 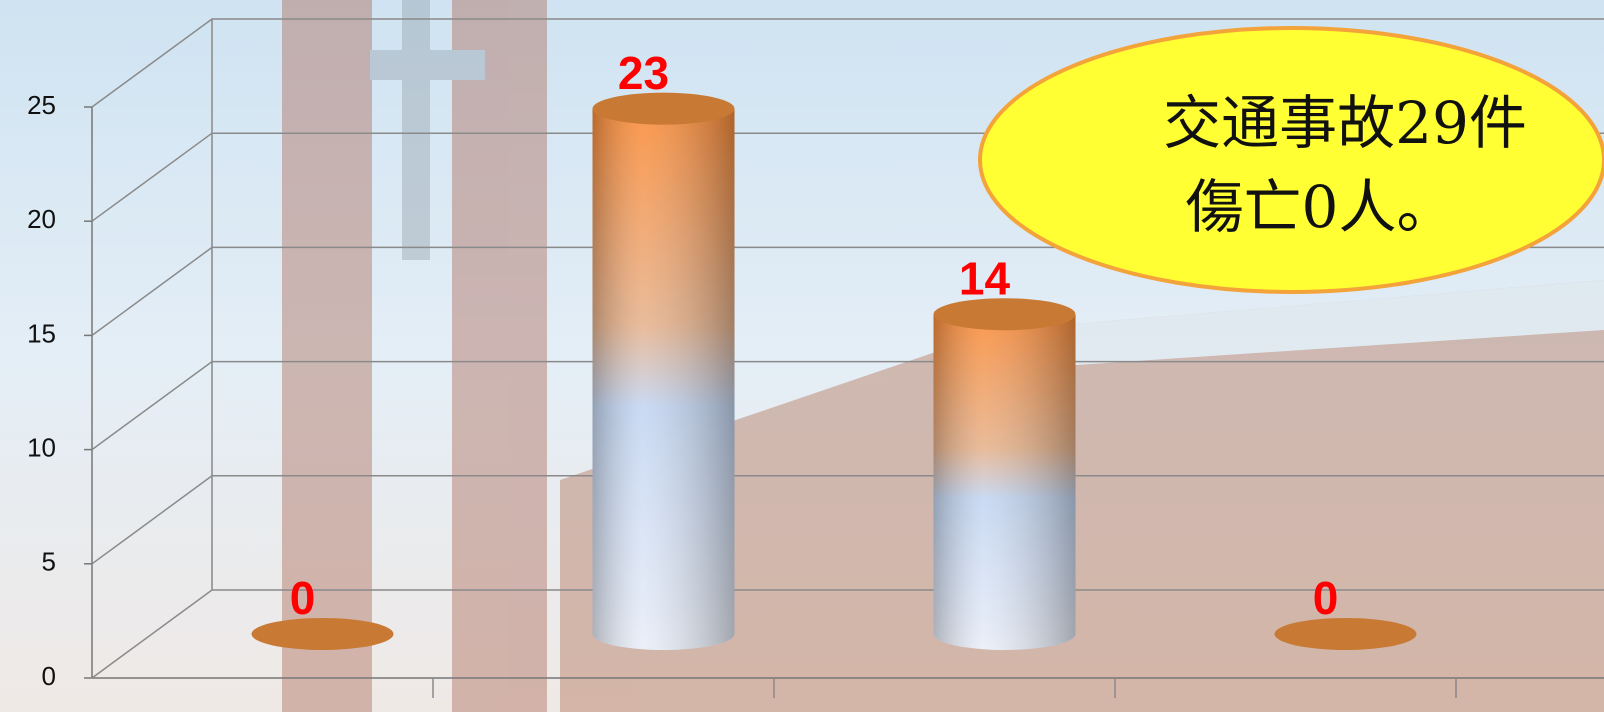 I want to click on y-tick-label: 15, so click(x=41, y=333).